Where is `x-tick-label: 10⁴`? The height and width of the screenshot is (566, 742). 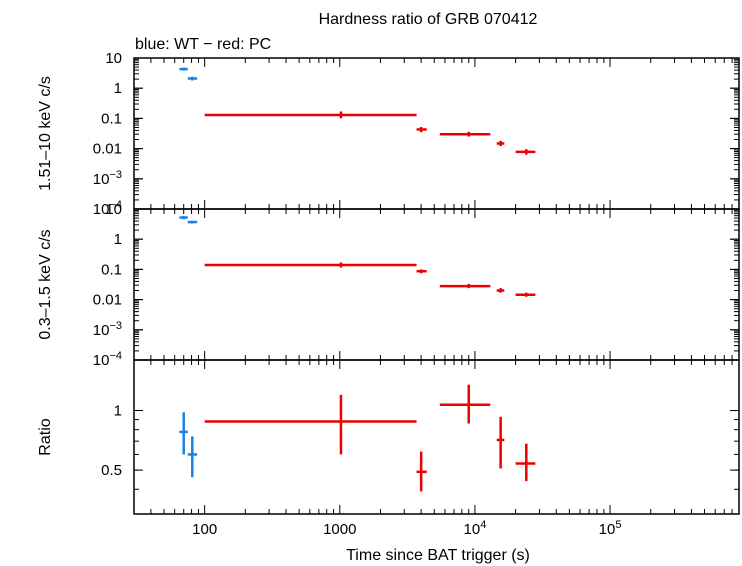 x-tick-label: 10⁴ is located at coordinates (475, 528).